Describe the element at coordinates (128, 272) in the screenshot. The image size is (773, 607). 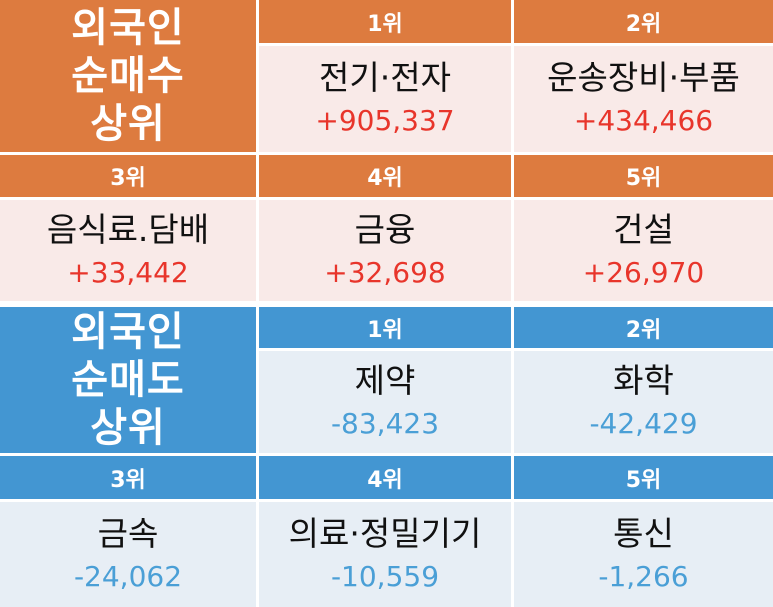
I see `buy-rank-3-value: +33,442` at that location.